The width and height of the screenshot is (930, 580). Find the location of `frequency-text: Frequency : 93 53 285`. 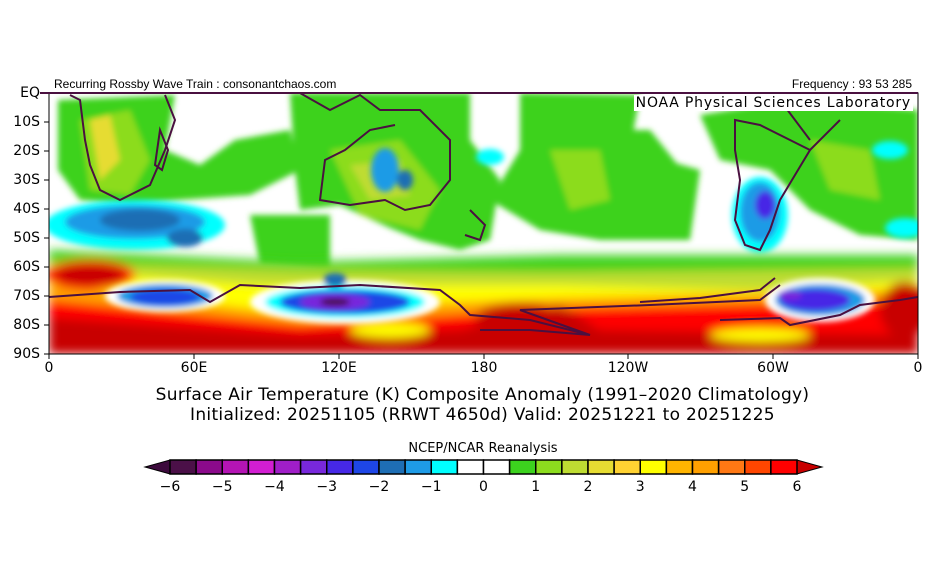

frequency-text: Frequency : 93 53 285 is located at coordinates (851, 84).